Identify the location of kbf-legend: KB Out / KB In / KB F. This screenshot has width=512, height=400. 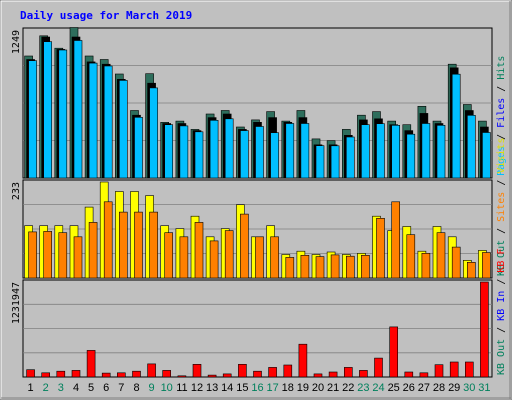
(501, 312).